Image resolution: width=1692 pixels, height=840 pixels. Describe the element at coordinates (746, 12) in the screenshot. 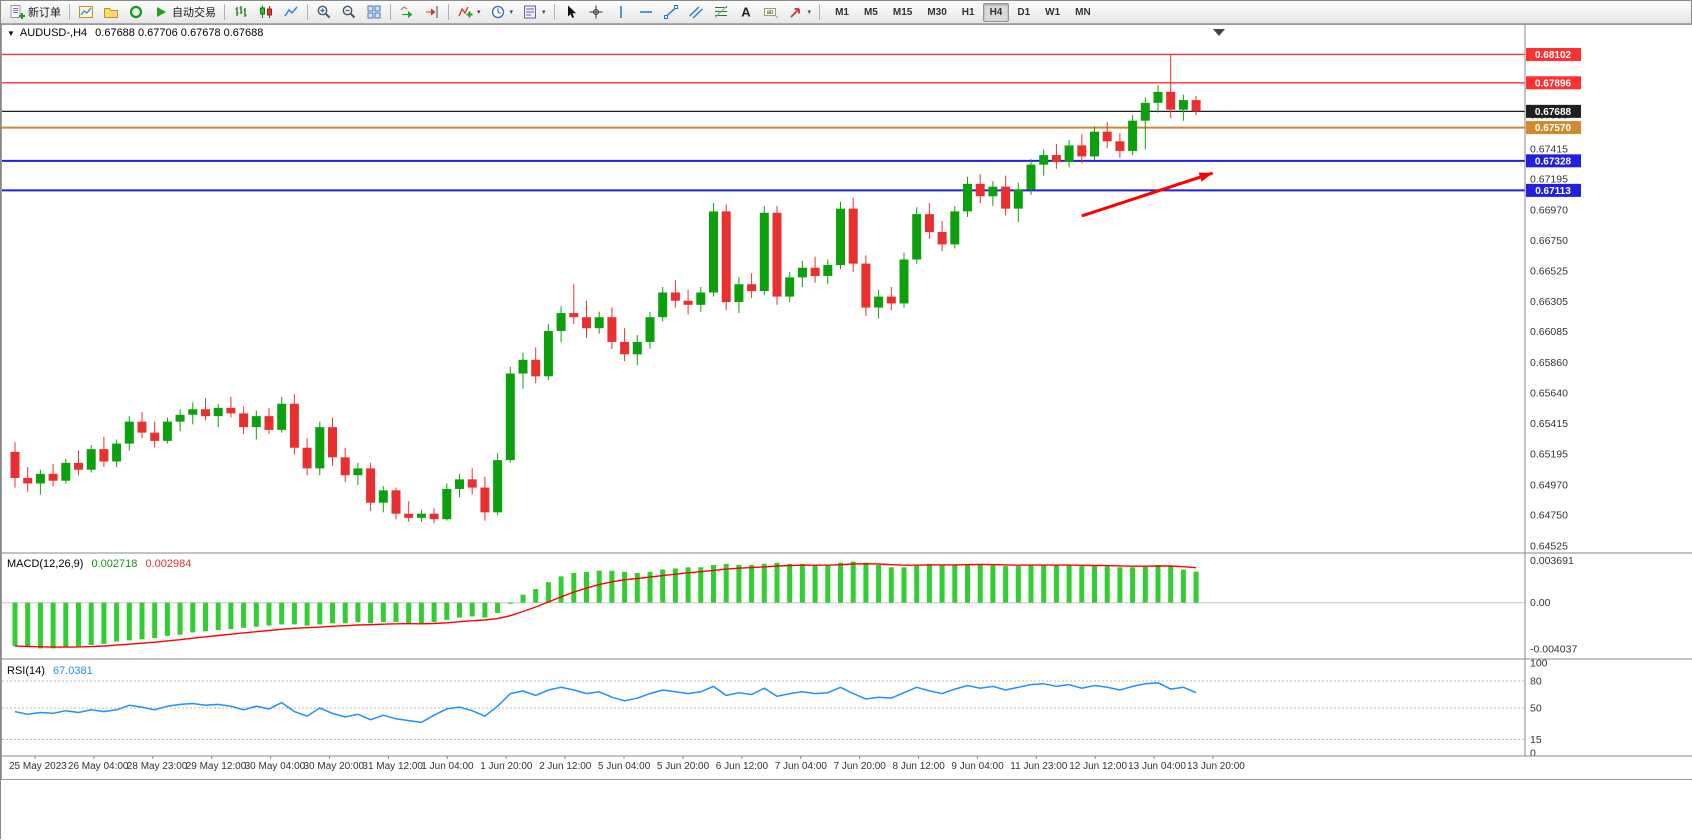

I see `text-button: A` at that location.